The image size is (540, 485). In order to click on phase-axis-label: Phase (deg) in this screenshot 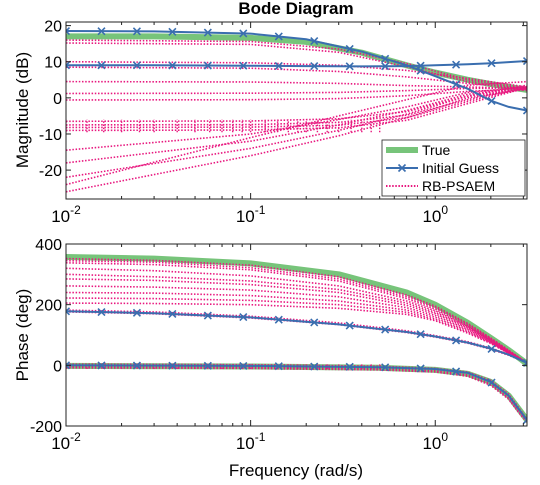, I will do `click(22, 335)`.